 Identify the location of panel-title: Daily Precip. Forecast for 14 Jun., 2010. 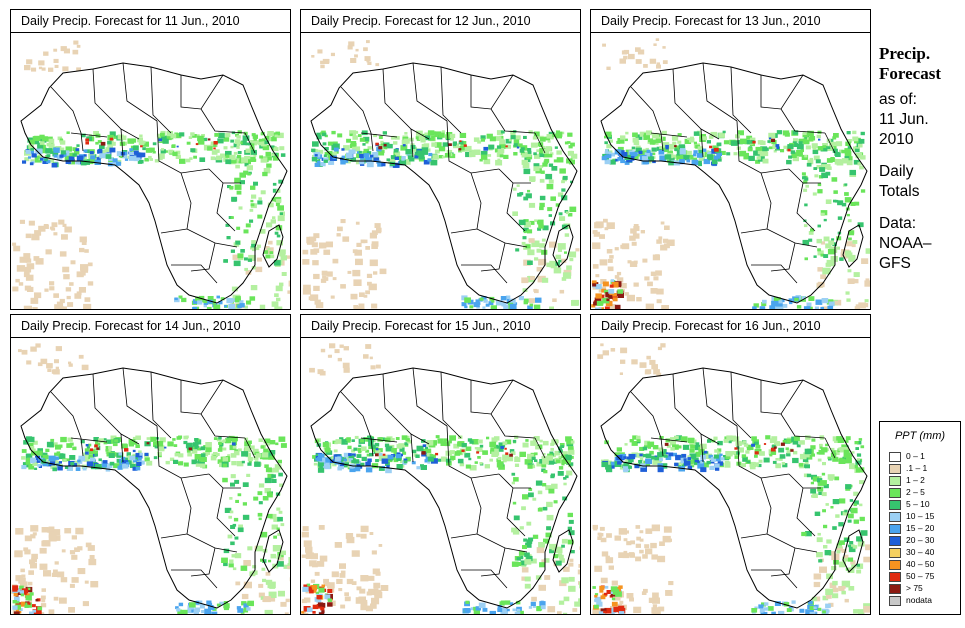
(150, 326).